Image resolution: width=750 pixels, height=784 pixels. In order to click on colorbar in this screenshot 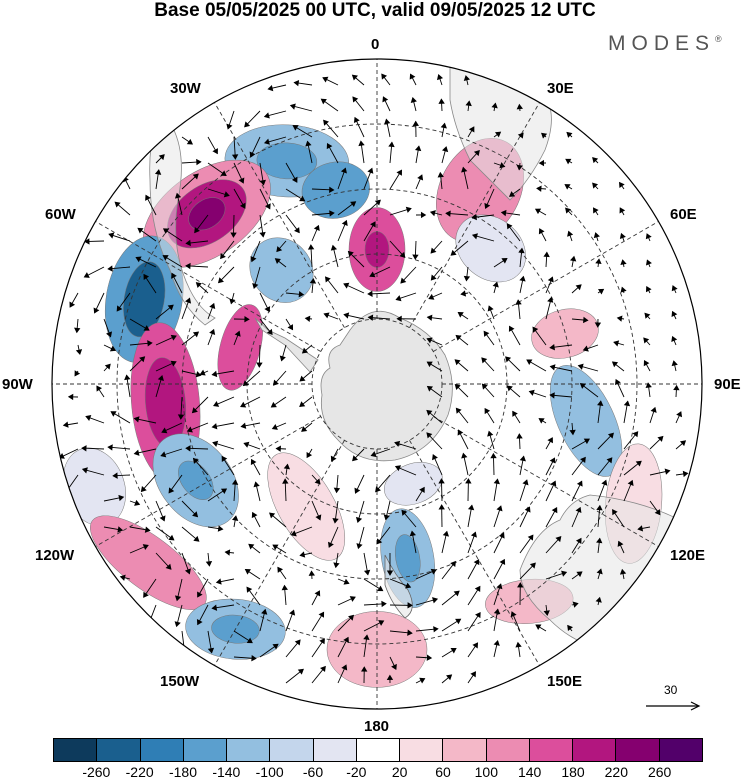, I will do `click(378, 750)`.